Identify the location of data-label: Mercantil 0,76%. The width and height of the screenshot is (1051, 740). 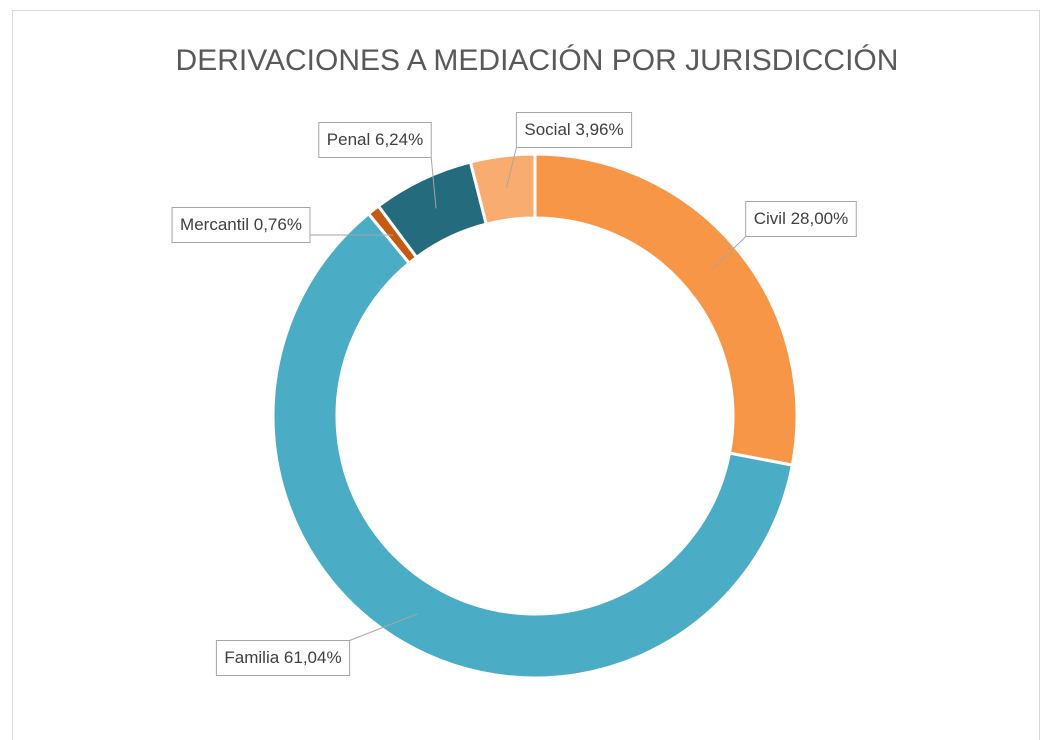
(241, 224).